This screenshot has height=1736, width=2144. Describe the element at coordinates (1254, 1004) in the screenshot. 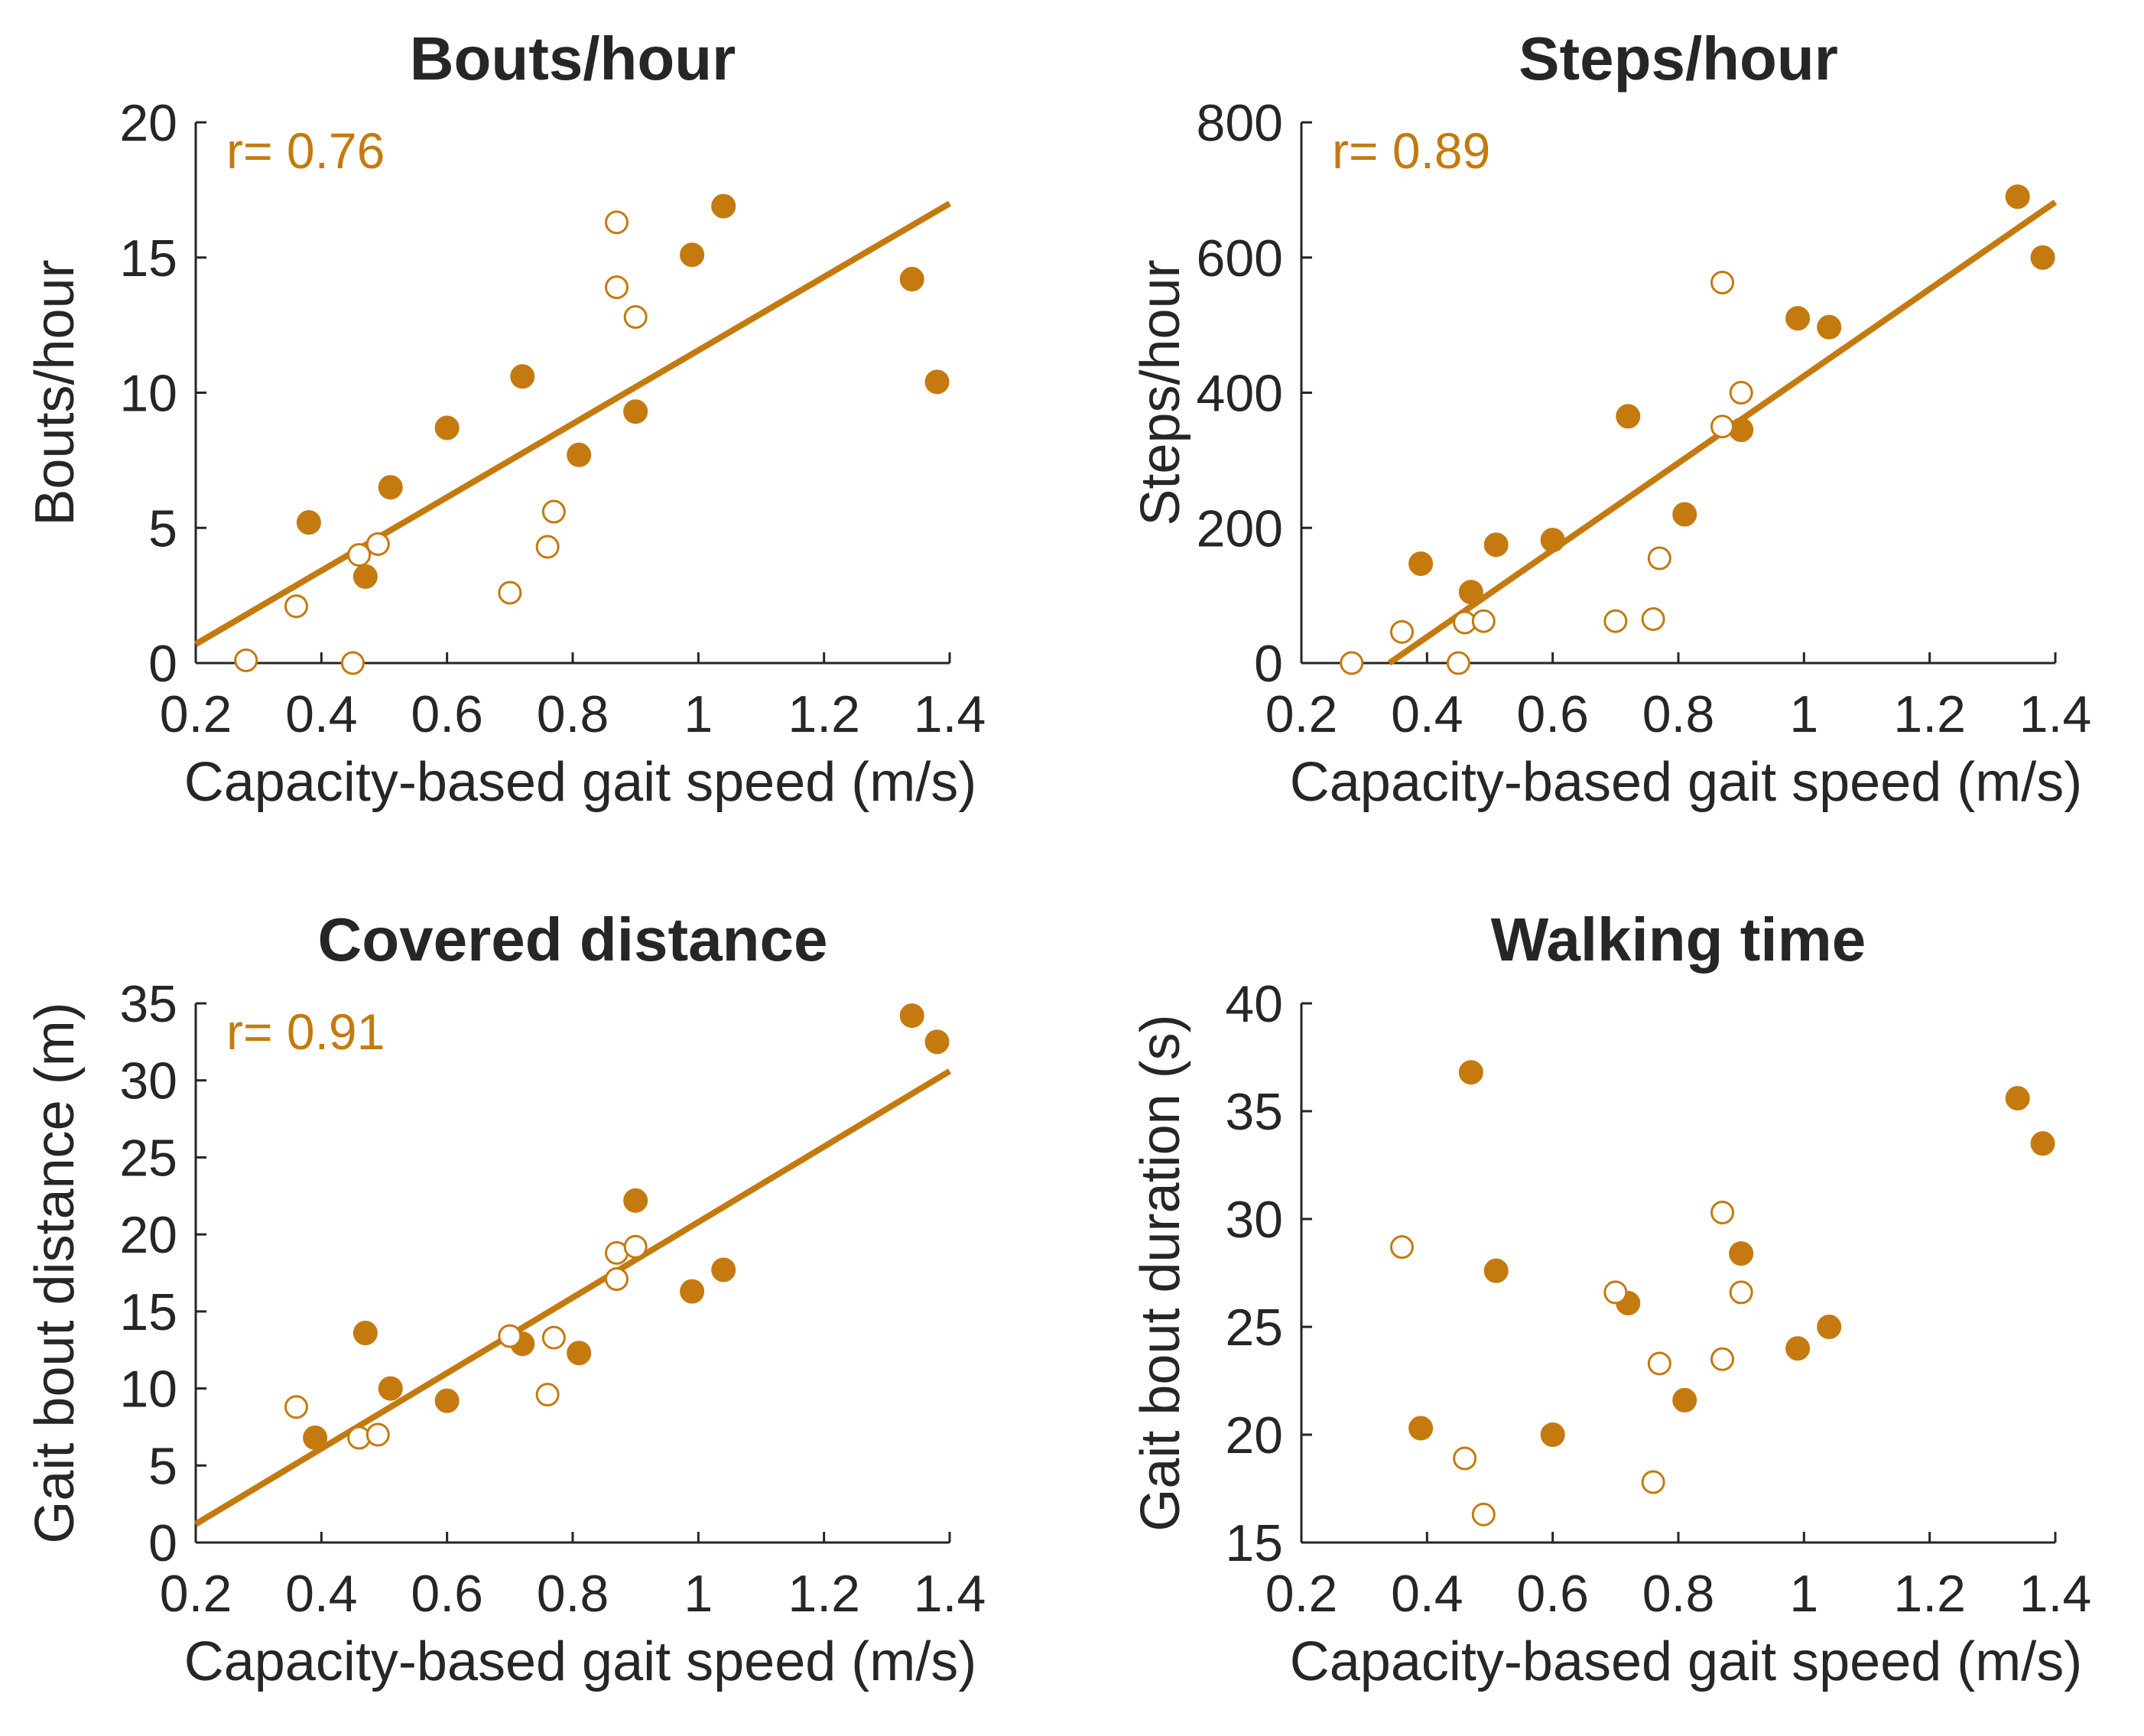

I see `y-tick-label: 40` at that location.